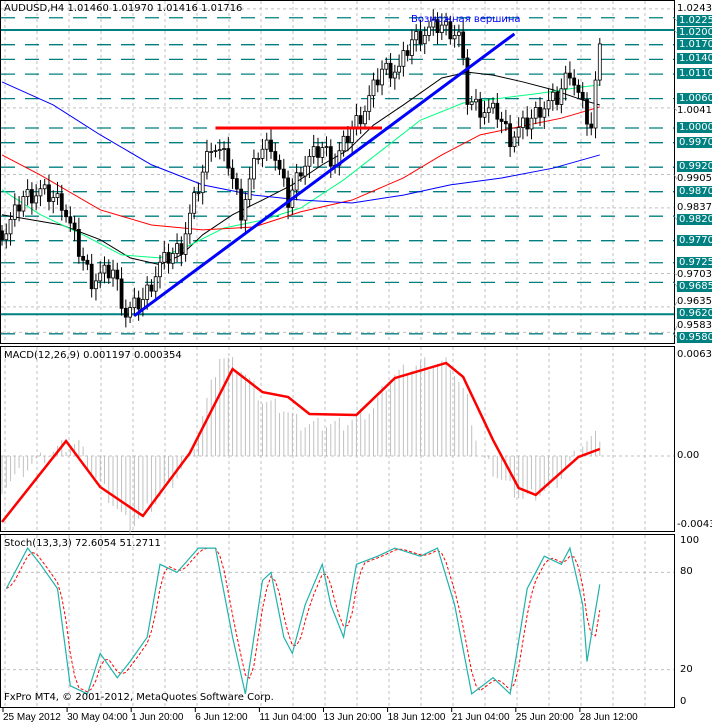  I want to click on stoch-axis-label: 80, so click(686, 572).